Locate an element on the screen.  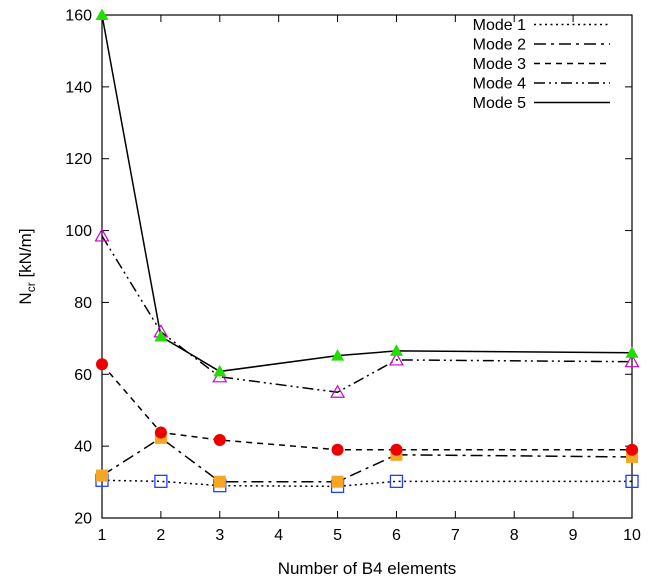
x-tick-label: 8 is located at coordinates (514, 535).